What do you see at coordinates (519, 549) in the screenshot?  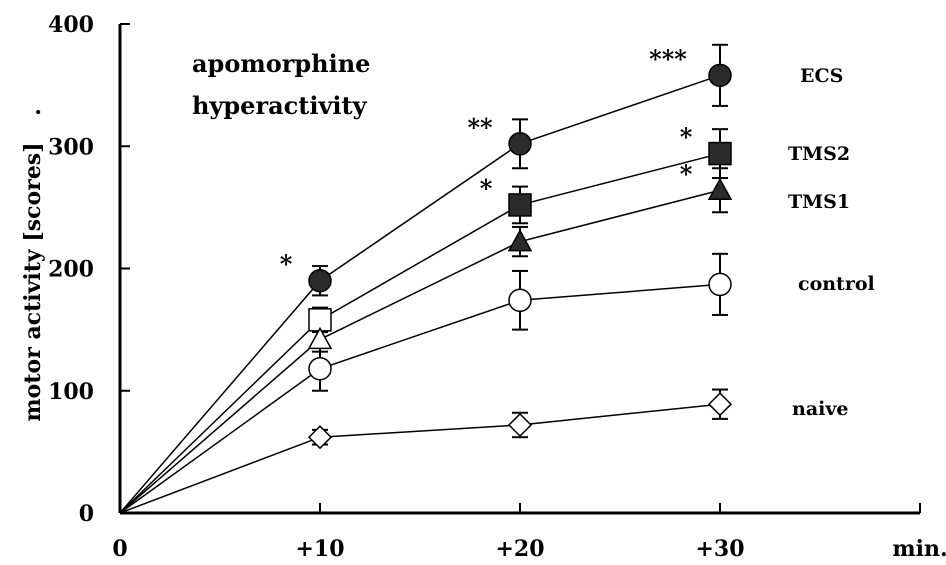 I see `x-tick-label-2: +20` at bounding box center [519, 549].